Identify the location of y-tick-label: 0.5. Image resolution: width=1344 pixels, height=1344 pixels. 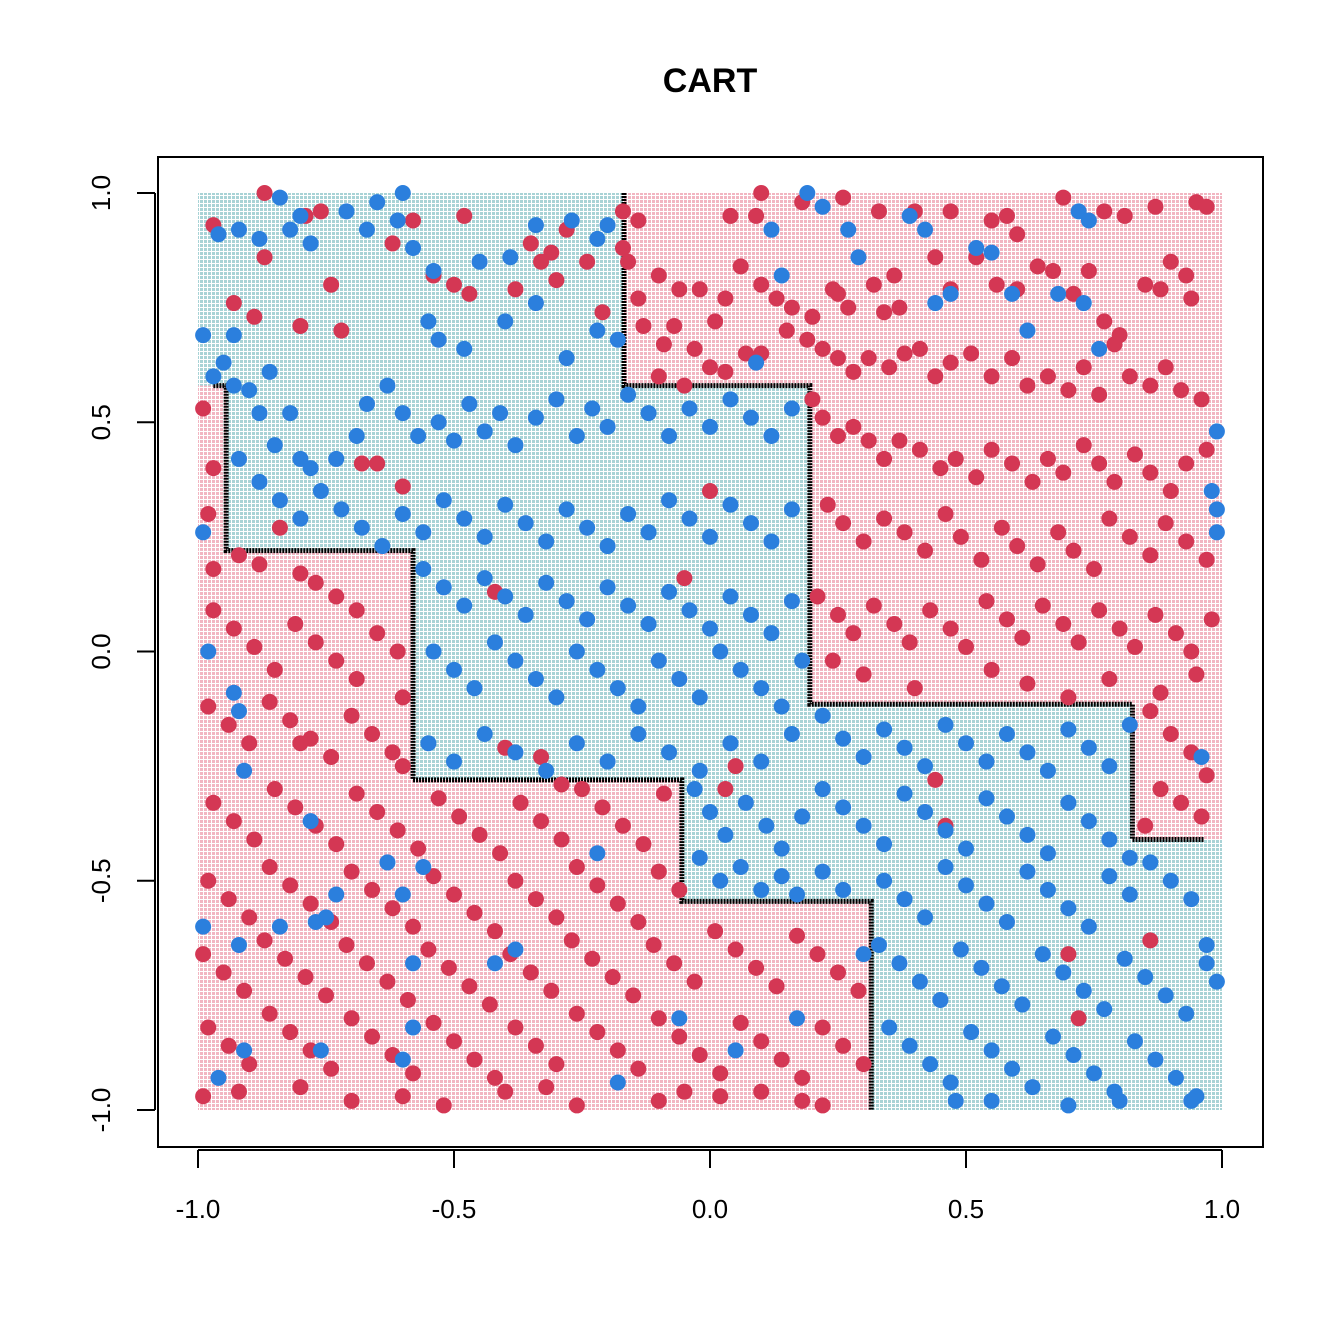
(101, 422).